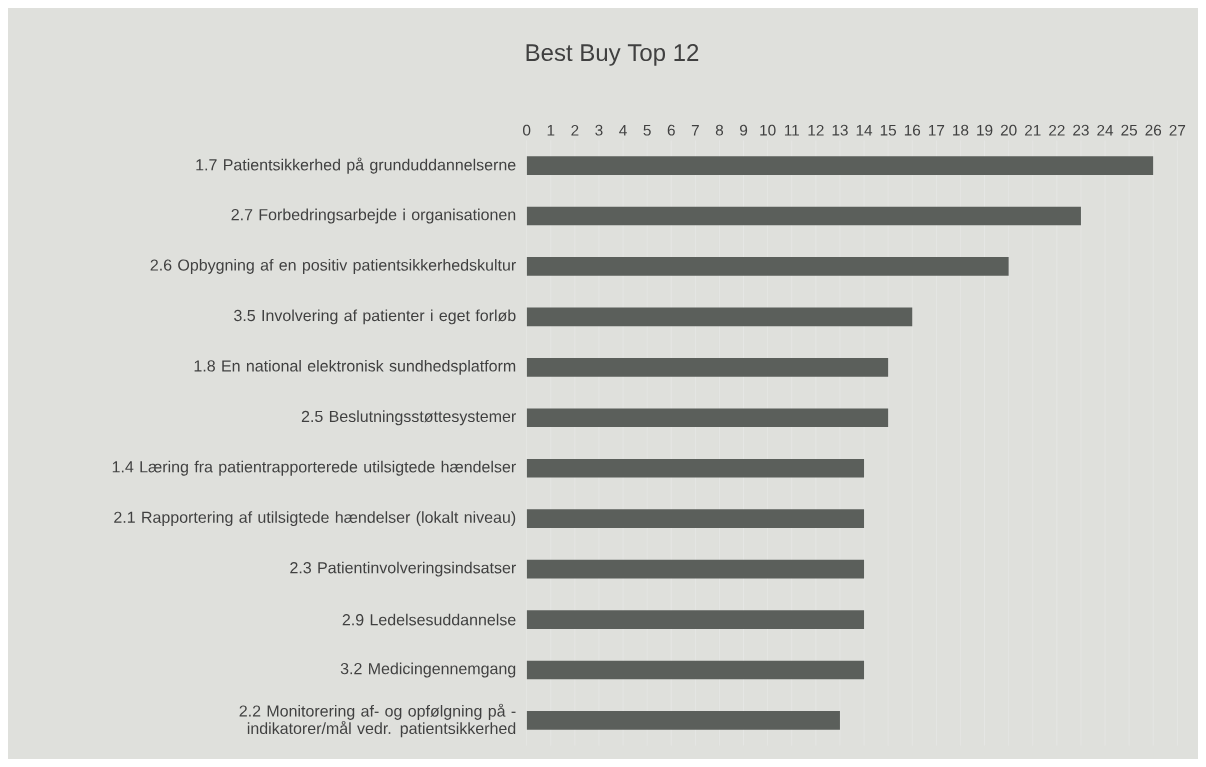 This screenshot has width=1206, height=767. Describe the element at coordinates (575, 130) in the screenshot. I see `x-tick-label: 2` at that location.